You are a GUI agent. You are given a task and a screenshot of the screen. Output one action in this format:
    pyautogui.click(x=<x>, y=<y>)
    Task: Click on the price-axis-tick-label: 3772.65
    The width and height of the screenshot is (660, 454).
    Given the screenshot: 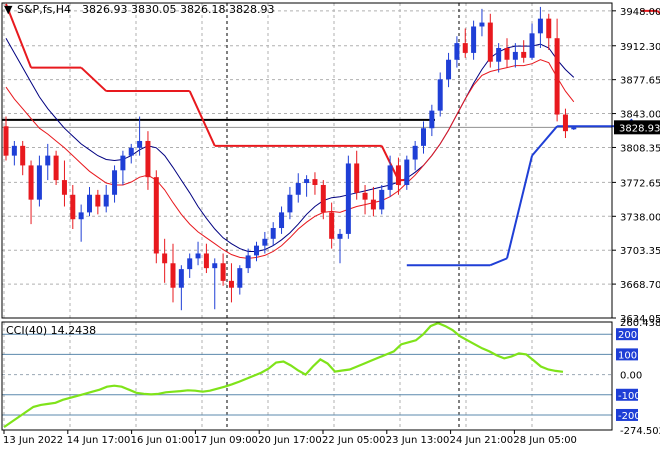 What is the action you would take?
    pyautogui.click(x=640, y=183)
    